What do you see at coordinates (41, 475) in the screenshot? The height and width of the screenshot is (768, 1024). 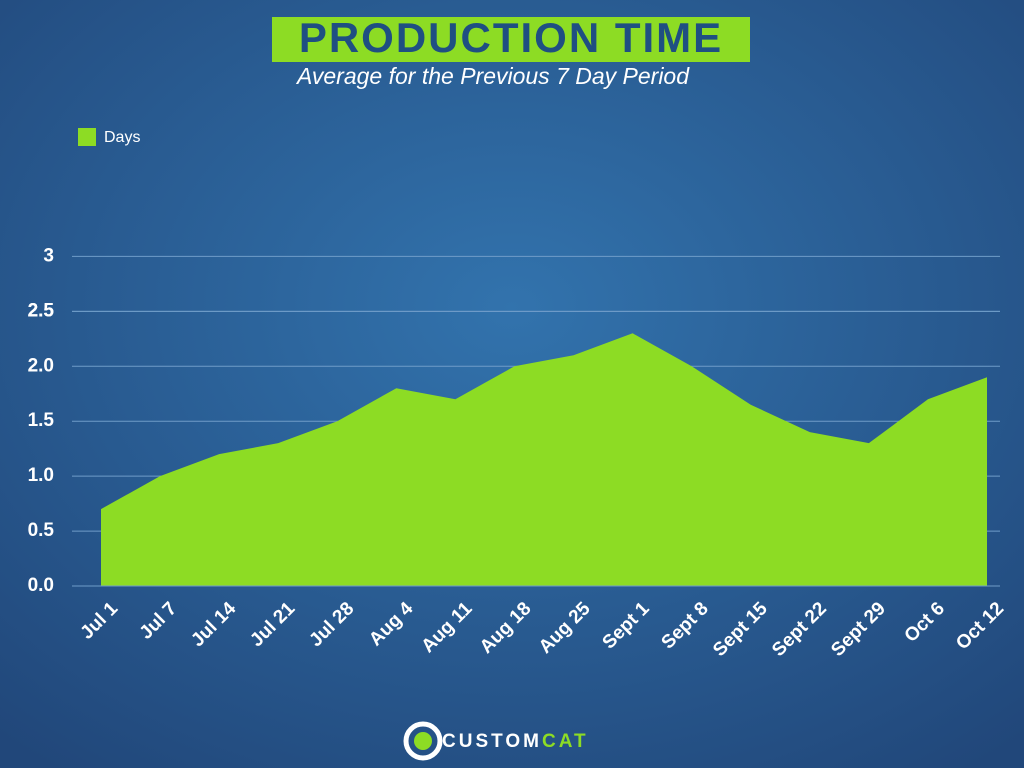 I see `y-tick-label: 1.0` at bounding box center [41, 475].